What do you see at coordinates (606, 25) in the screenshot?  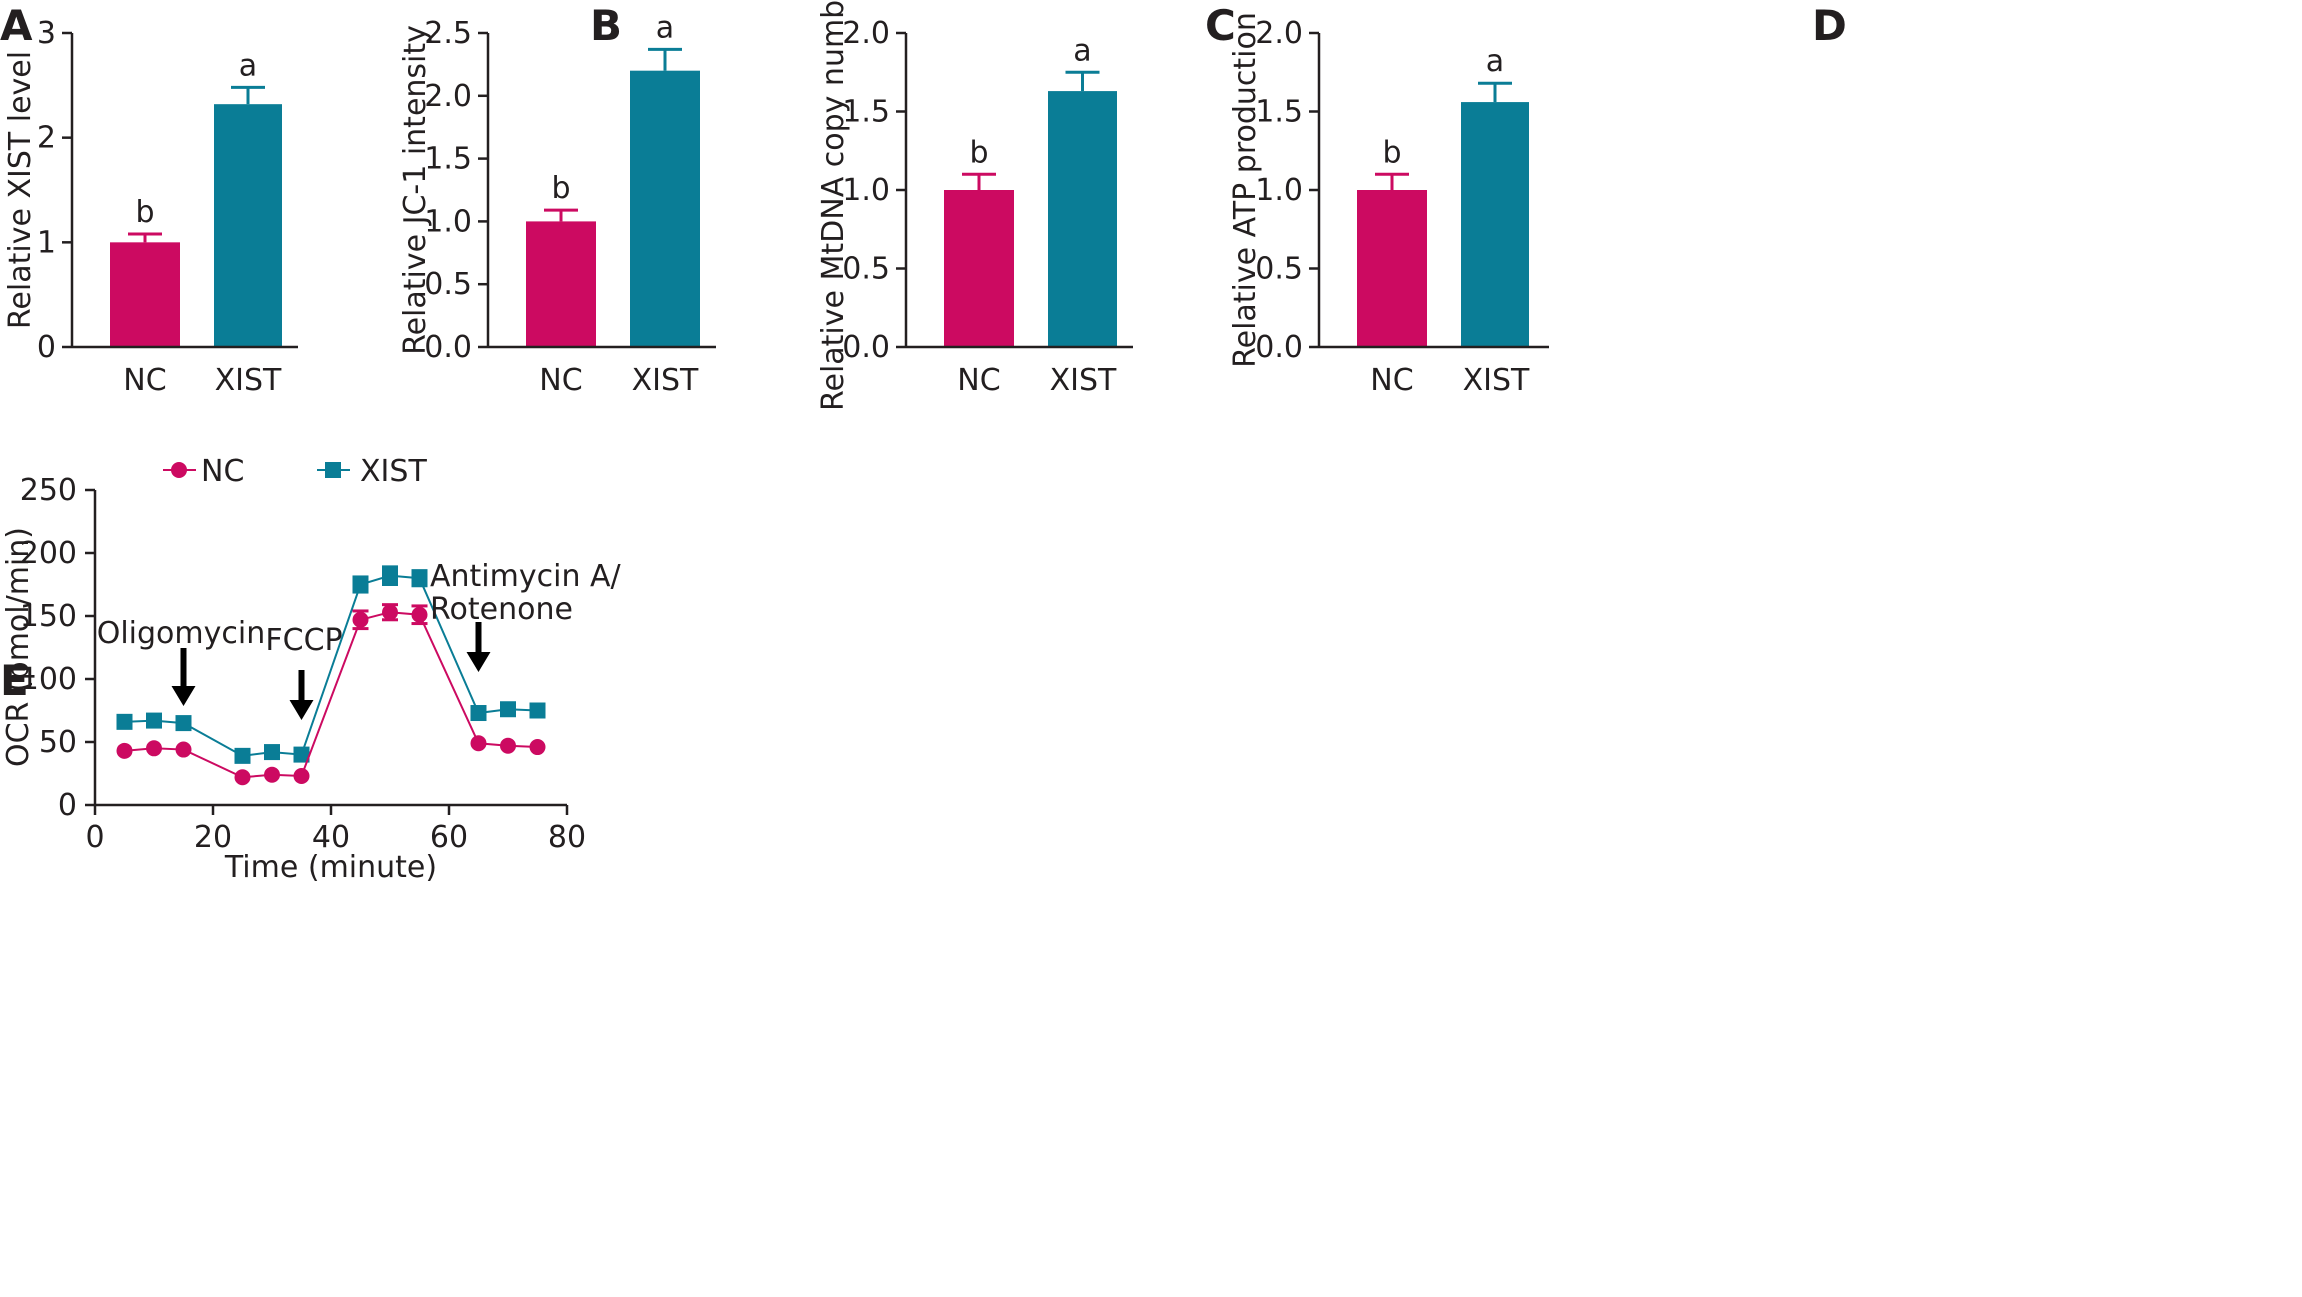 I see `panel-label-b: B` at bounding box center [606, 25].